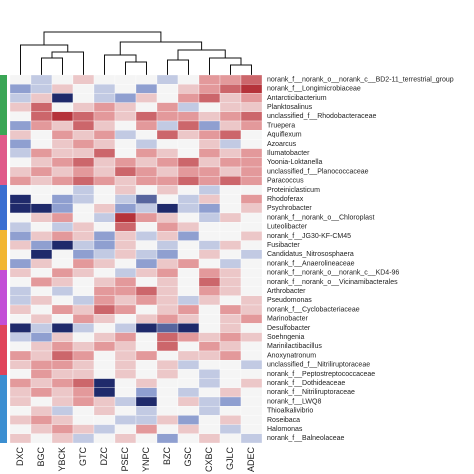 The image size is (474, 474). What do you see at coordinates (295, 162) in the screenshot?
I see `row-label: Yoonia-Loktanella` at bounding box center [295, 162].